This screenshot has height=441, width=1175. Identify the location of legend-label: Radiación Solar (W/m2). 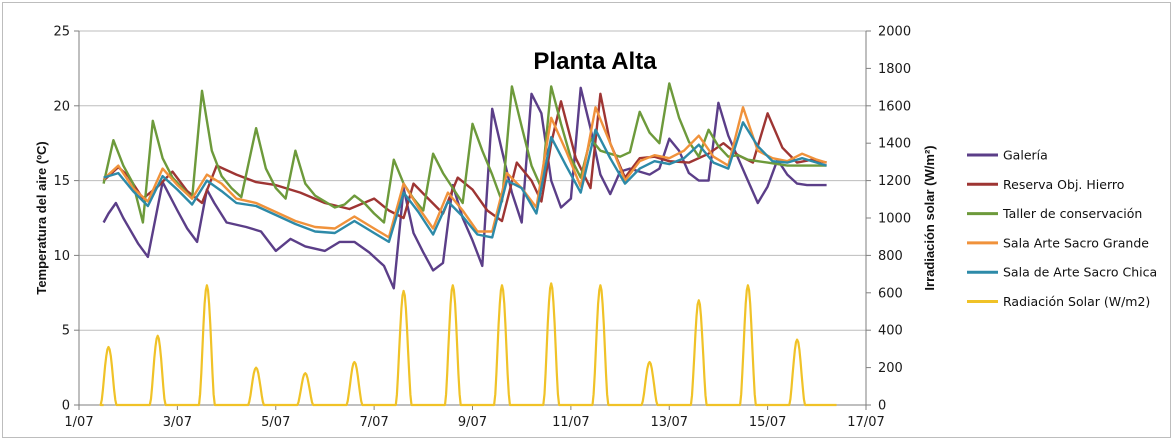
(1076, 301).